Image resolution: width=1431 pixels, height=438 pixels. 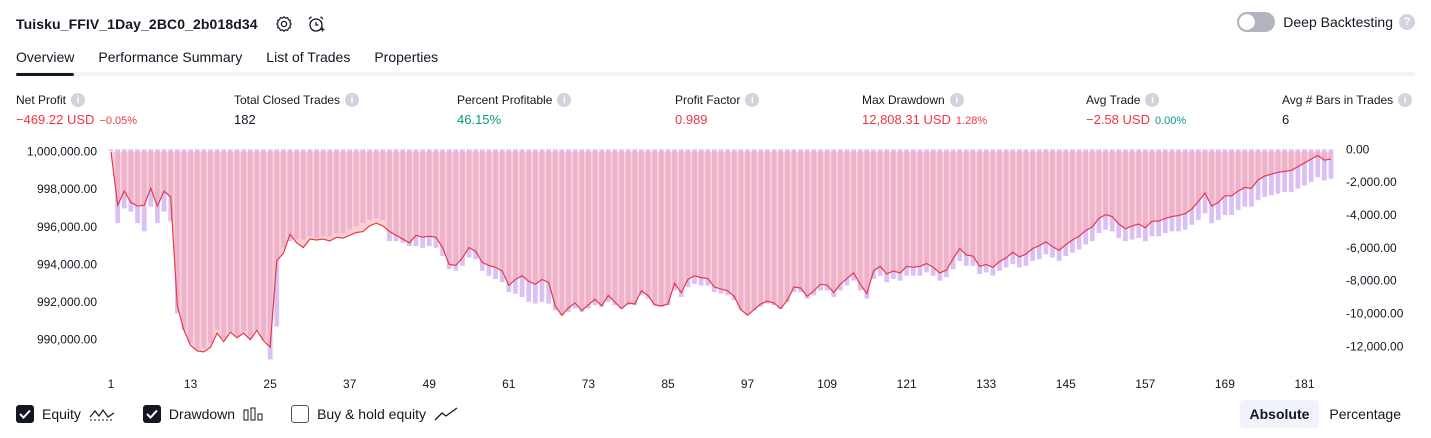 I want to click on metric-label: Profit Factor, so click(x=708, y=100).